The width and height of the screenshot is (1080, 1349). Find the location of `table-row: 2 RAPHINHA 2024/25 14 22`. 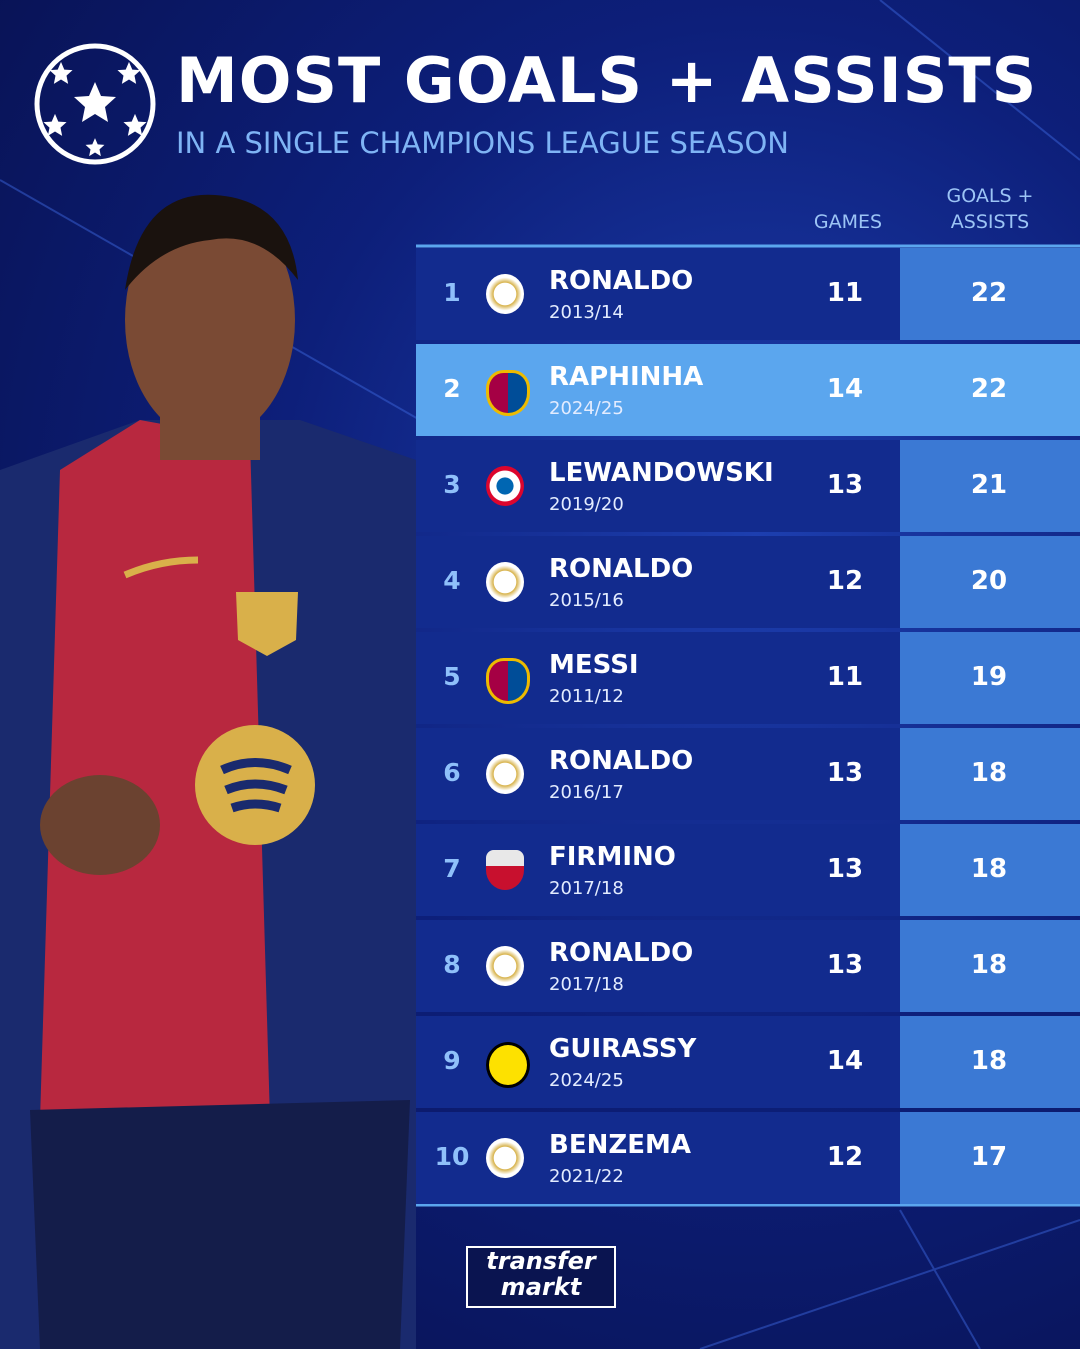

table-row: 2 RAPHINHA 2024/25 14 22 is located at coordinates (748, 390).